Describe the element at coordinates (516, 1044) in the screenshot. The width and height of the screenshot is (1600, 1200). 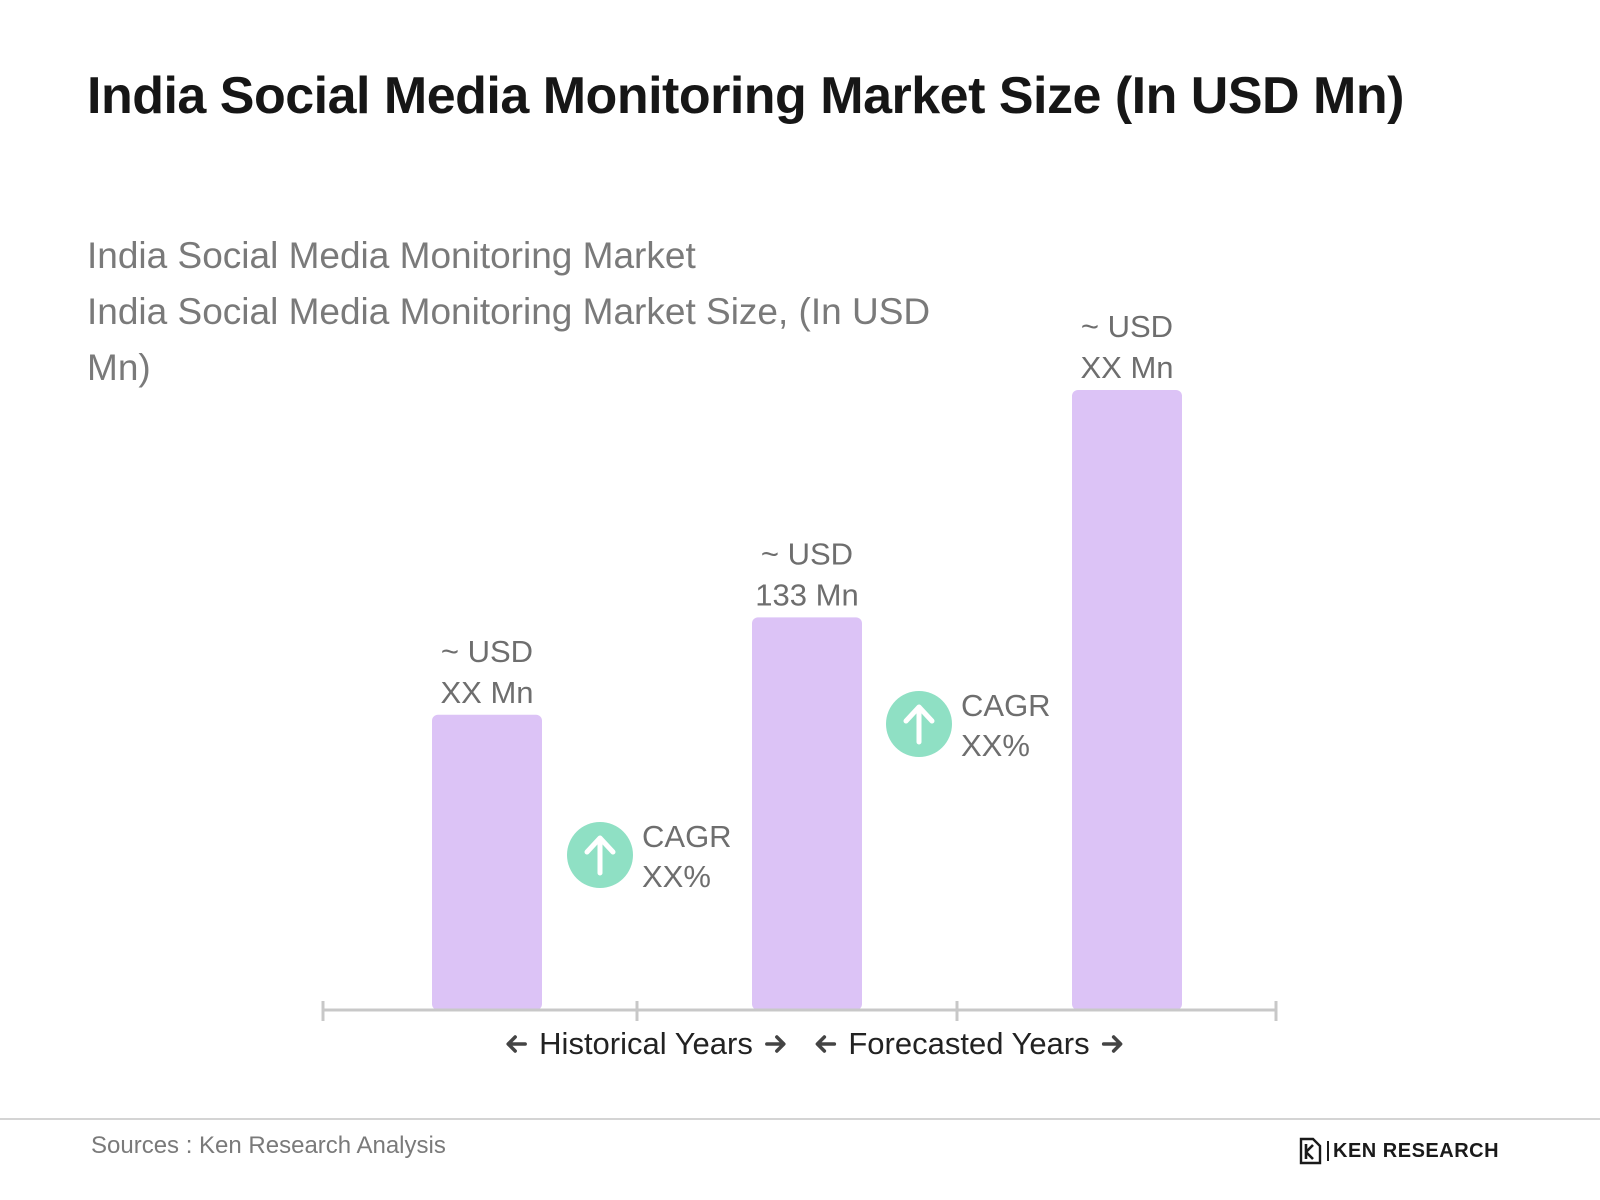
I see `period-1-arrow-left-icon` at that location.